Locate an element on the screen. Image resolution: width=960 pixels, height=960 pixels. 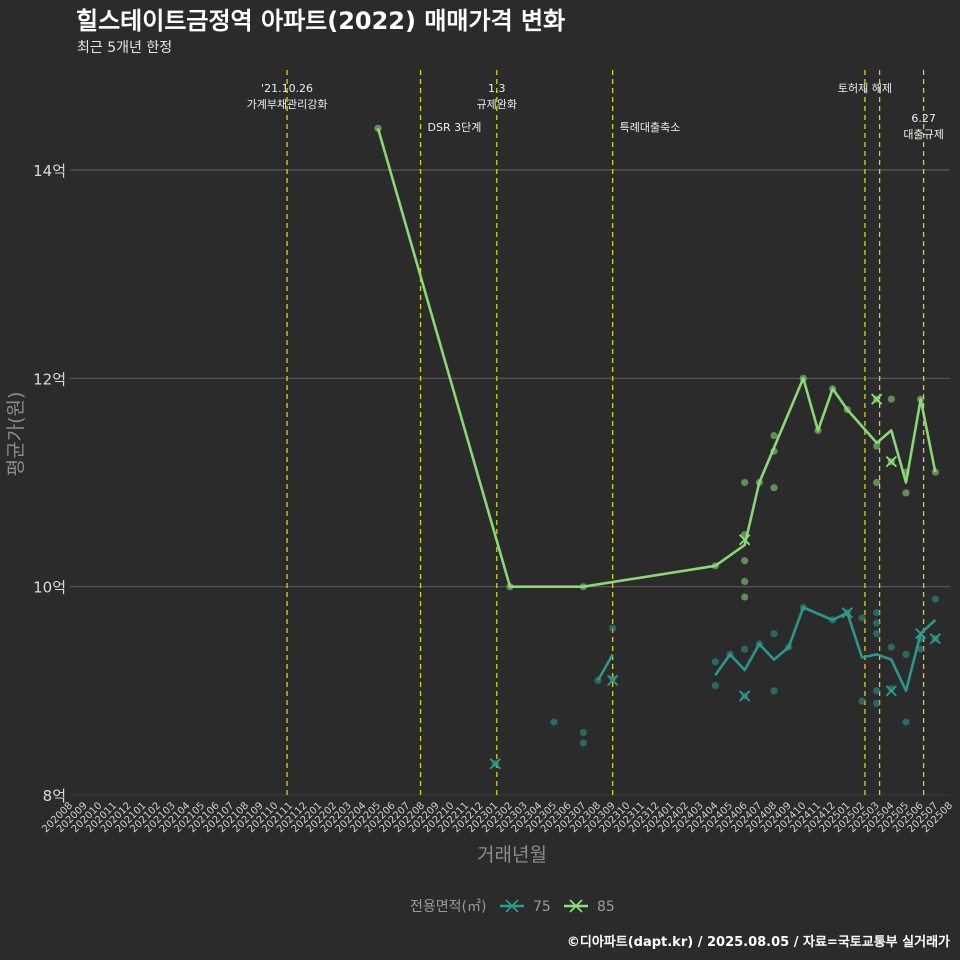
event-label: 1.3 is located at coordinates (497, 88).